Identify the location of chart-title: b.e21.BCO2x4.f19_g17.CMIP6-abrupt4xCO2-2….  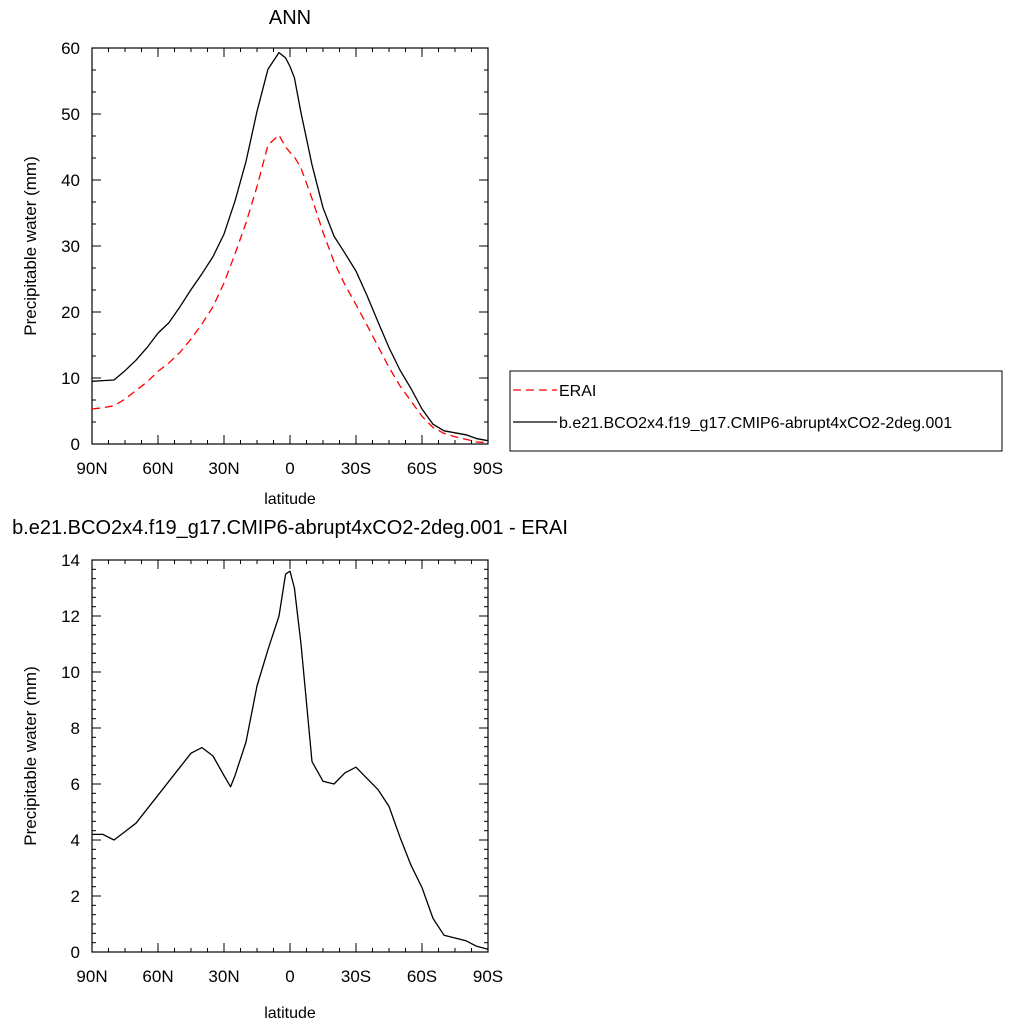
(290, 528).